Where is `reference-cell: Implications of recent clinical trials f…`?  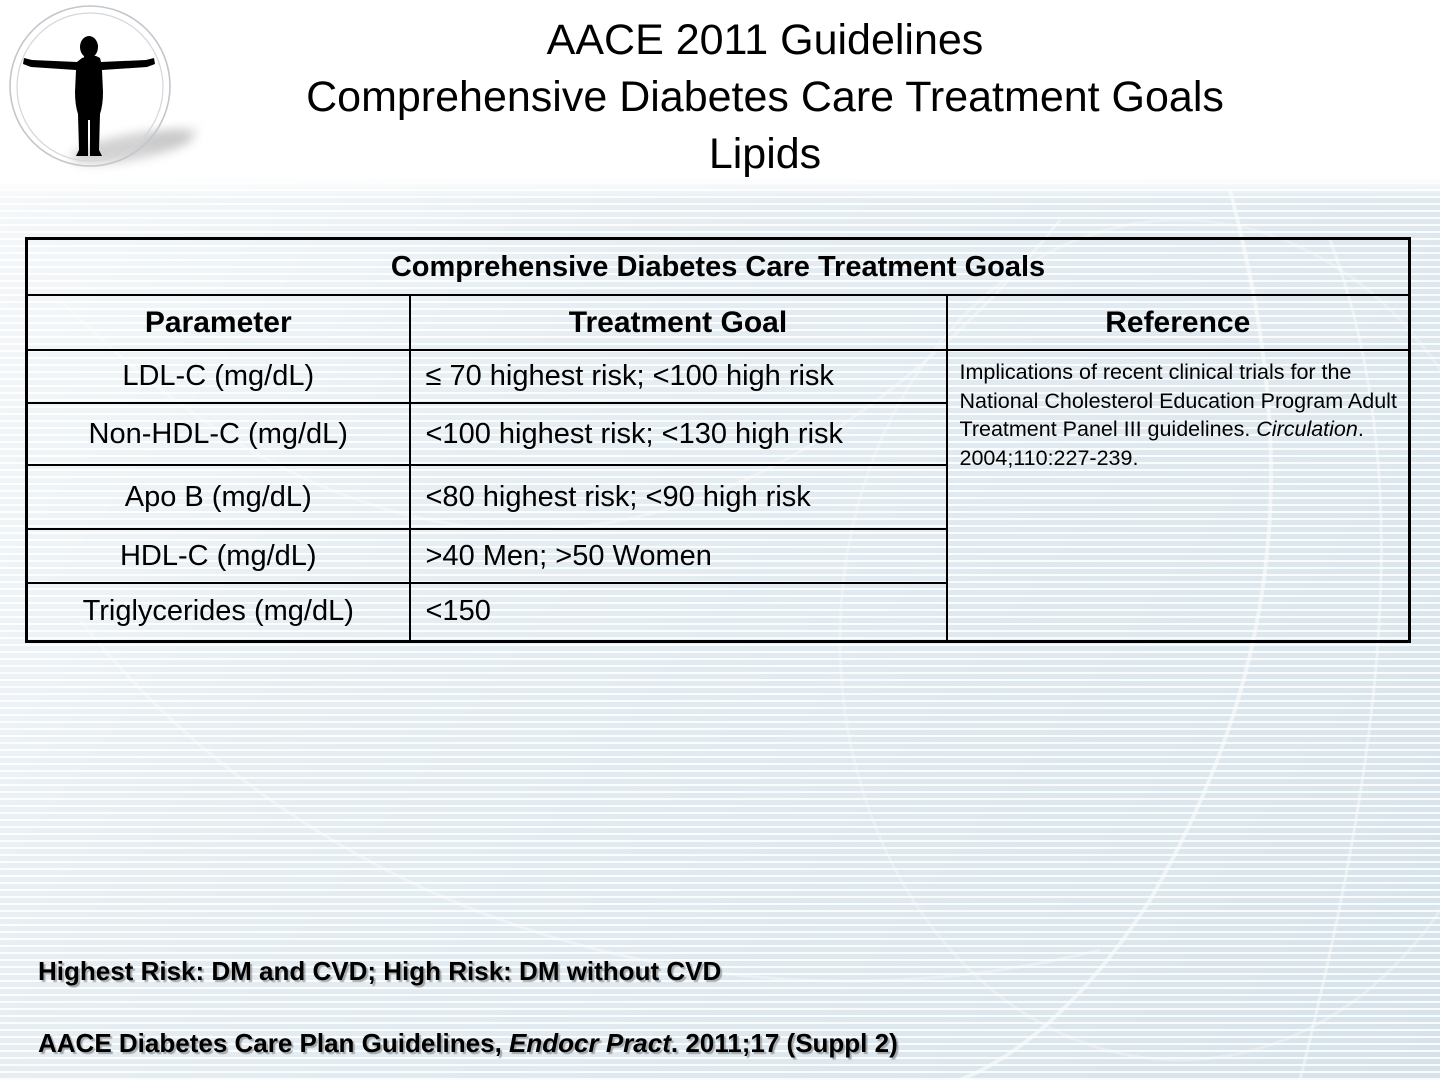 reference-cell: Implications of recent clinical trials f… is located at coordinates (1178, 495).